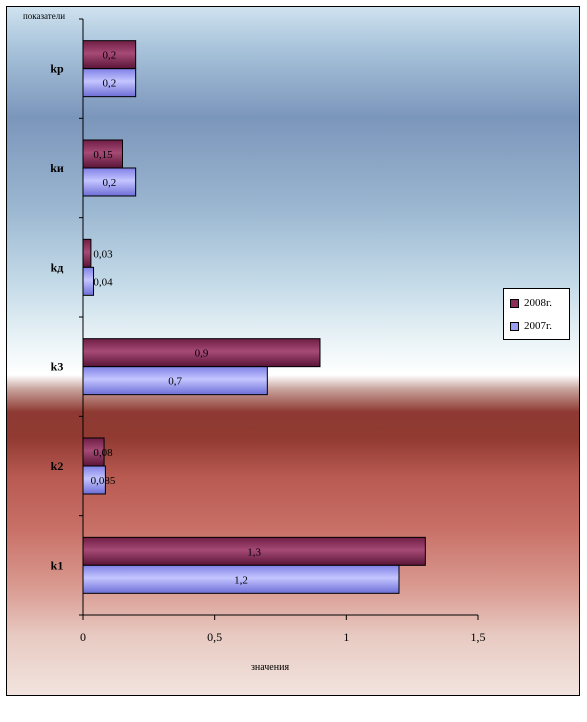  Describe the element at coordinates (103, 282) in the screenshot. I see `data-label-2007-kд: 0,04` at that location.